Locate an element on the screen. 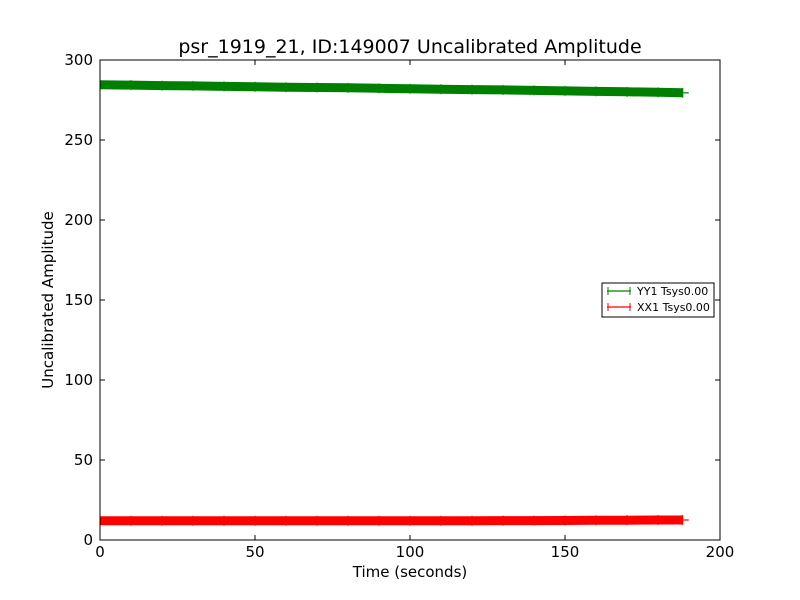  legend: YY1 Tsys0.00 XX1 Tsys0.00 is located at coordinates (658, 300).